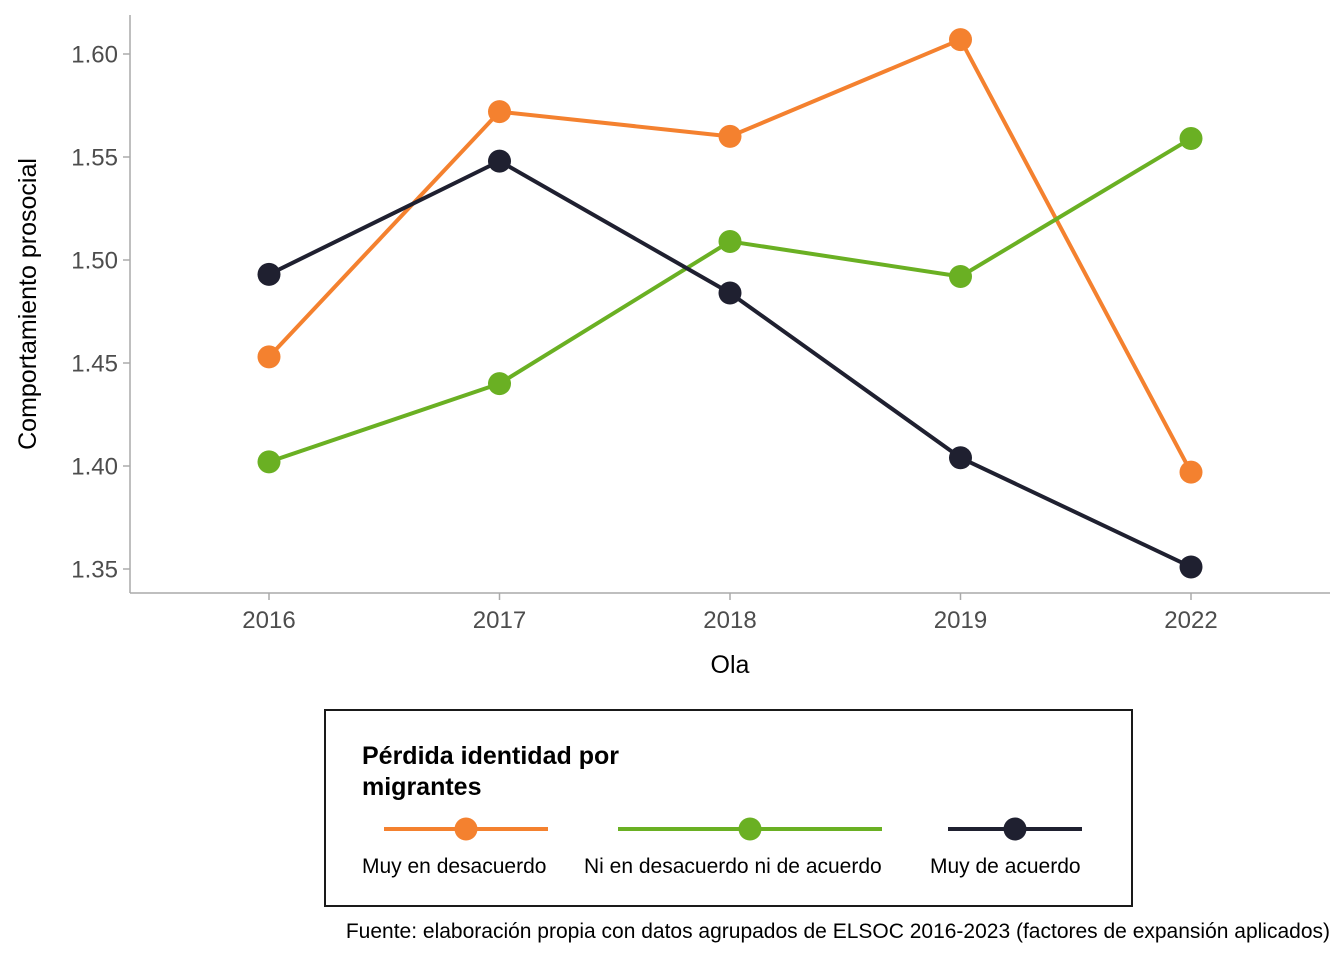 The image size is (1344, 960). What do you see at coordinates (1190, 620) in the screenshot?
I see `x-tick-label: 2022` at bounding box center [1190, 620].